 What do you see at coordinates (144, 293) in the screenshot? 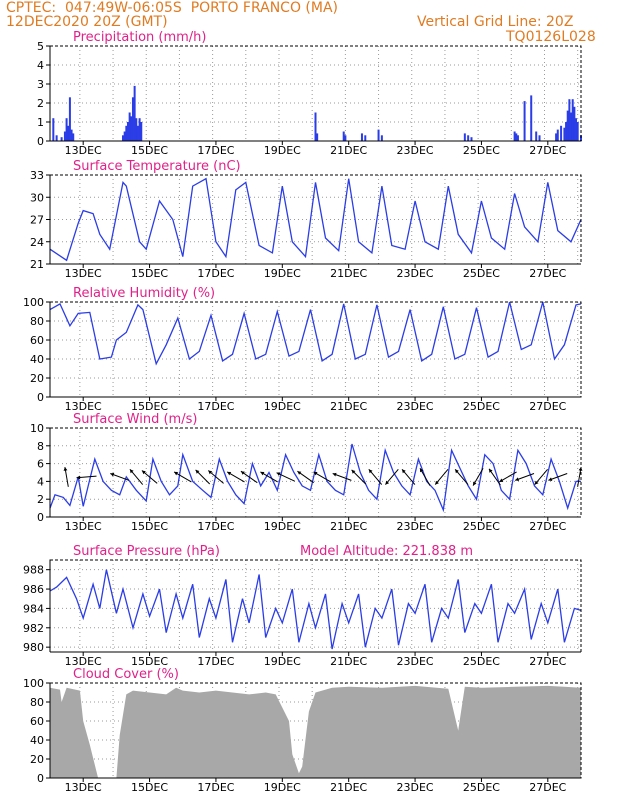
I see `panel-title: Relative Humidity (%)` at bounding box center [144, 293].